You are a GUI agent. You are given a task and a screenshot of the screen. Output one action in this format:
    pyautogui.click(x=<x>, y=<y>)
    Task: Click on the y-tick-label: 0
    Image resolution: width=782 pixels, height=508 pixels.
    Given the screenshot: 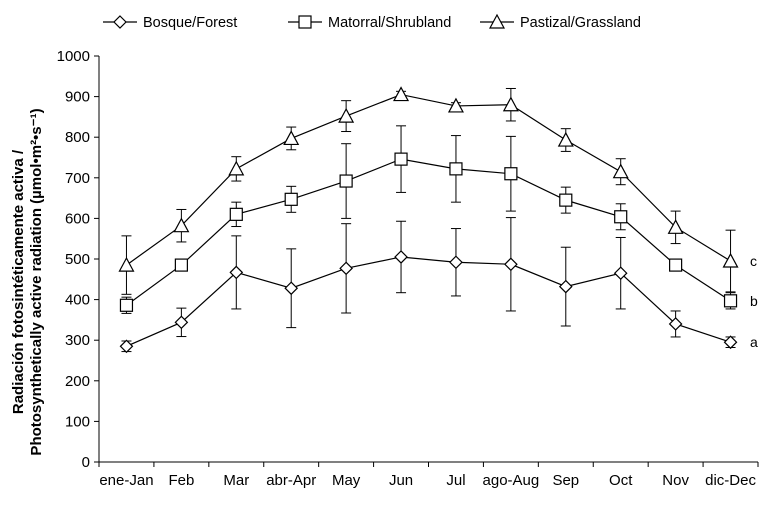 What is the action you would take?
    pyautogui.click(x=86, y=462)
    